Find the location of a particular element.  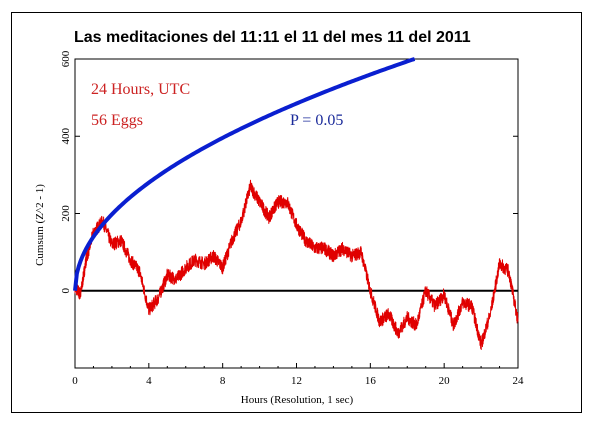

annotation-eggs: 56 Eggs is located at coordinates (117, 120).